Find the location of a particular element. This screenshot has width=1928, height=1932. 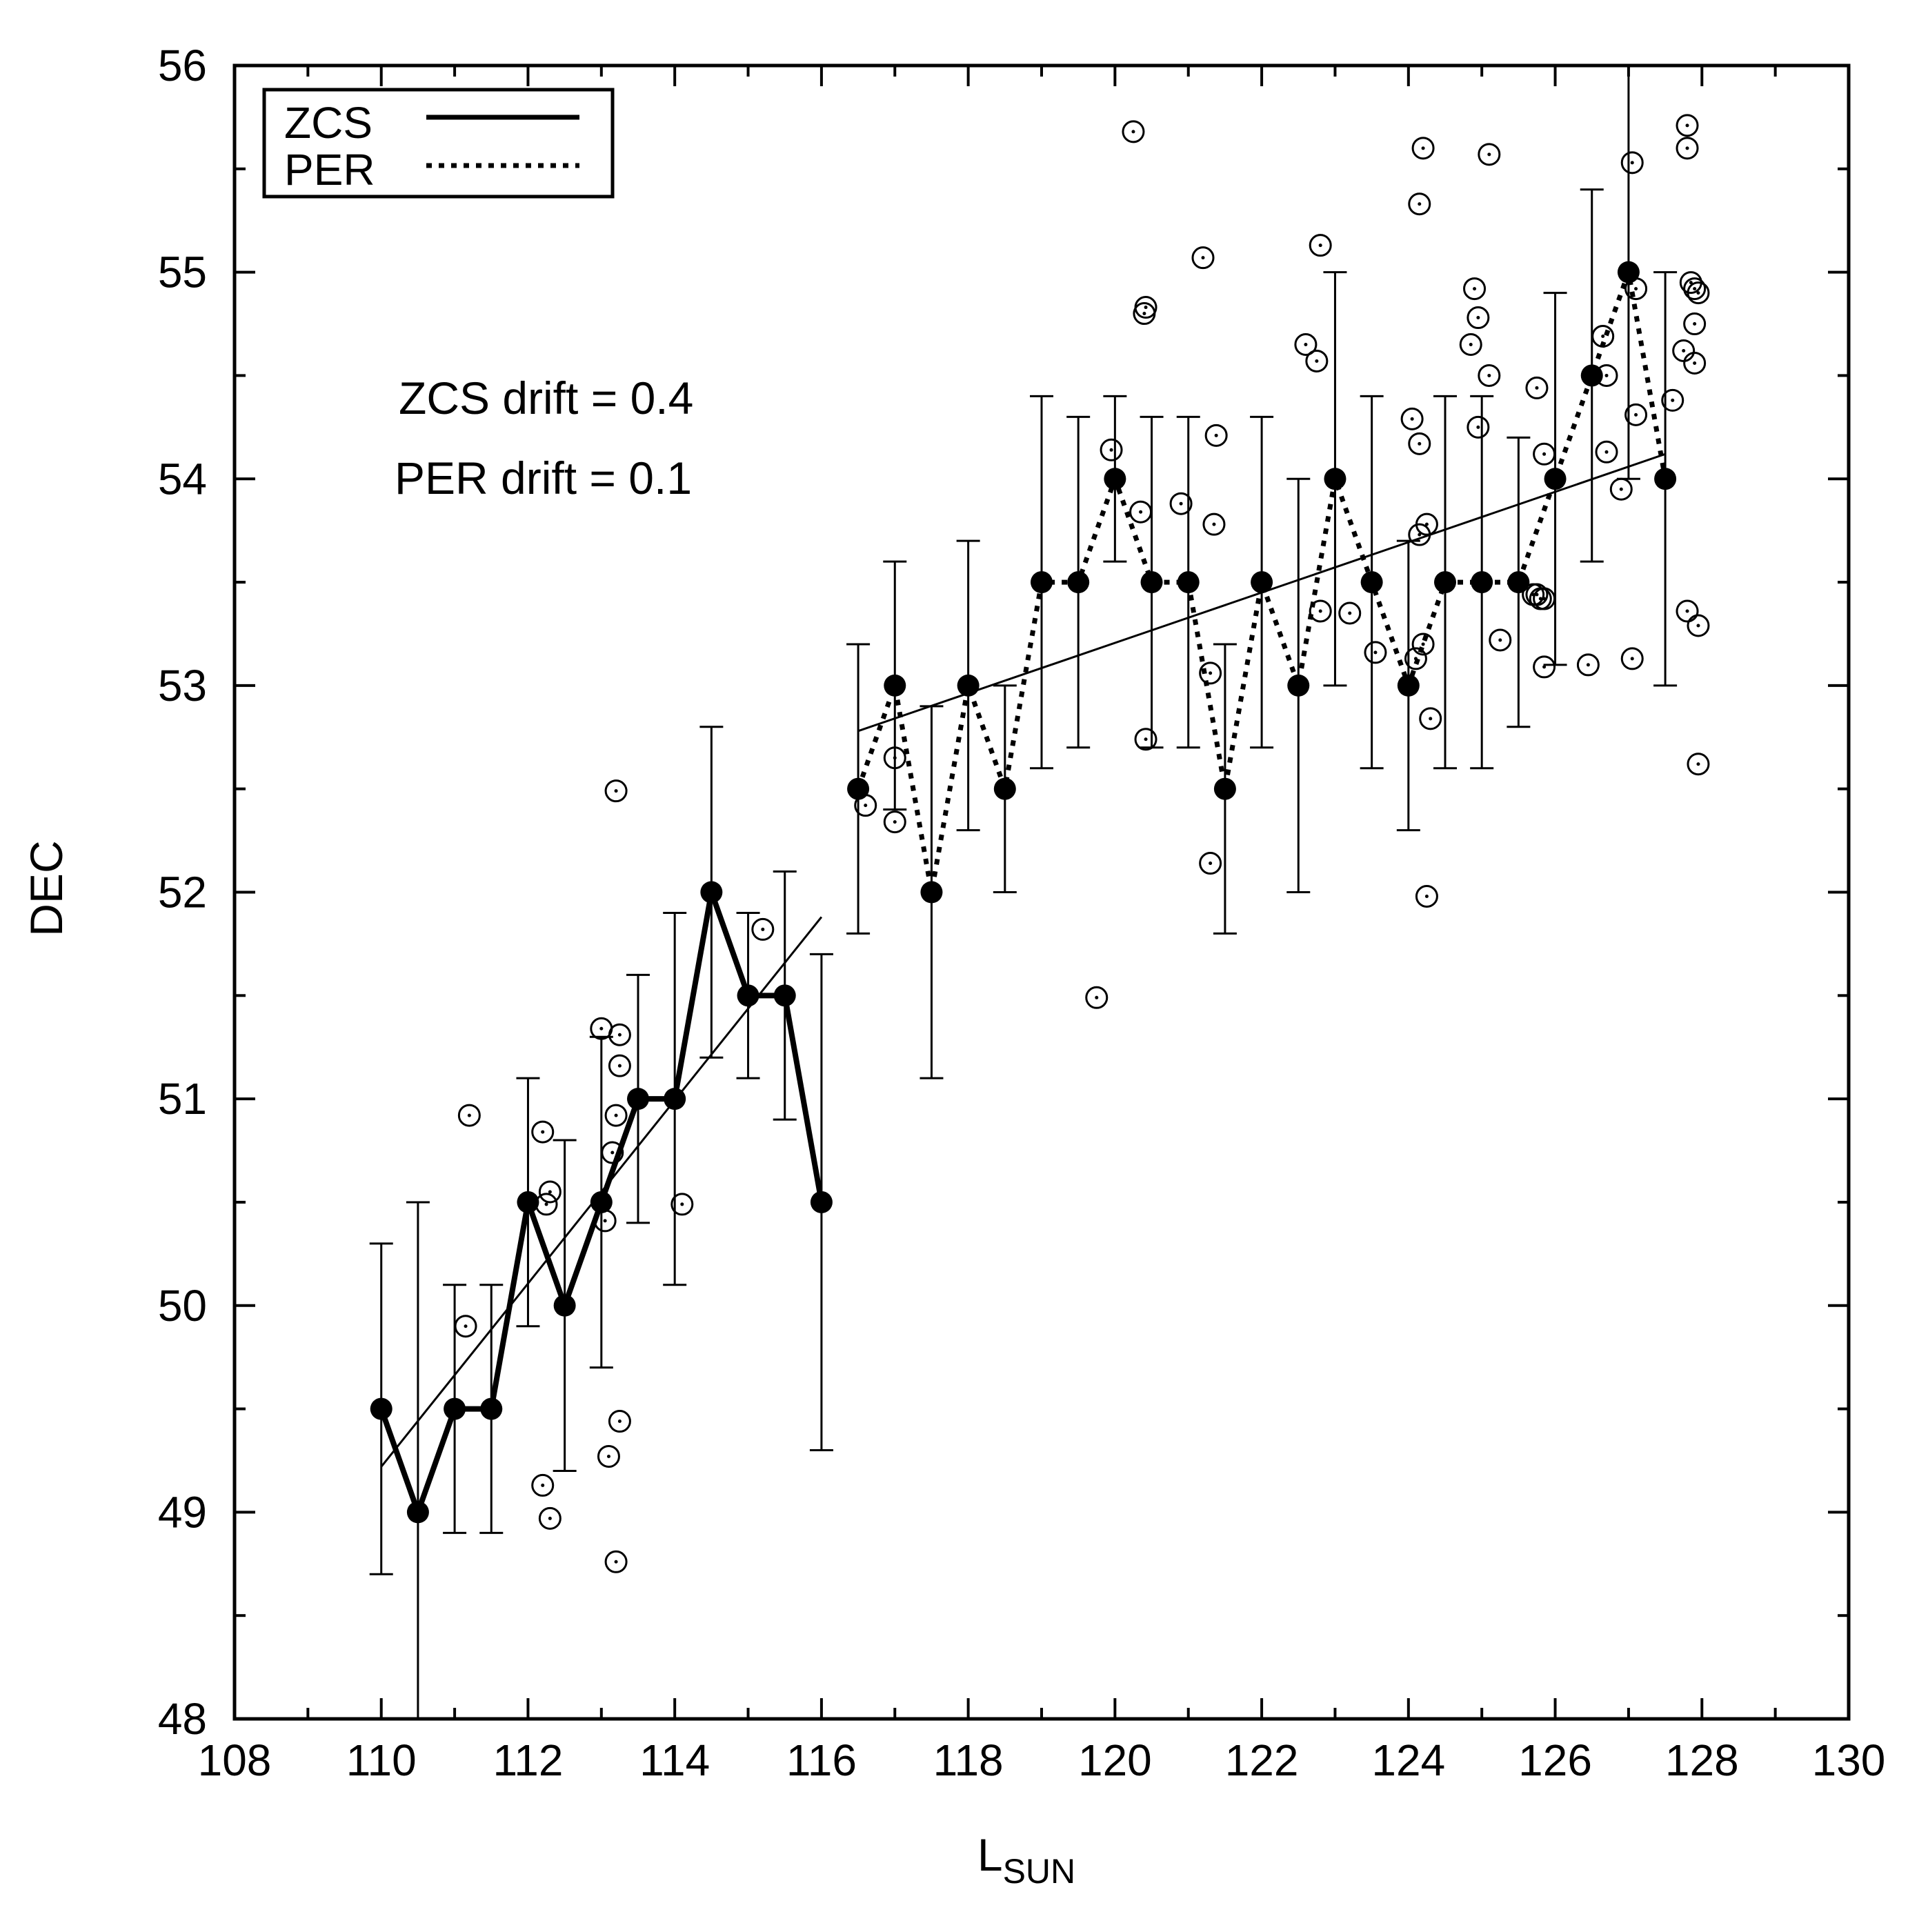

x-axis-label-sub: SUN is located at coordinates (1039, 1872).